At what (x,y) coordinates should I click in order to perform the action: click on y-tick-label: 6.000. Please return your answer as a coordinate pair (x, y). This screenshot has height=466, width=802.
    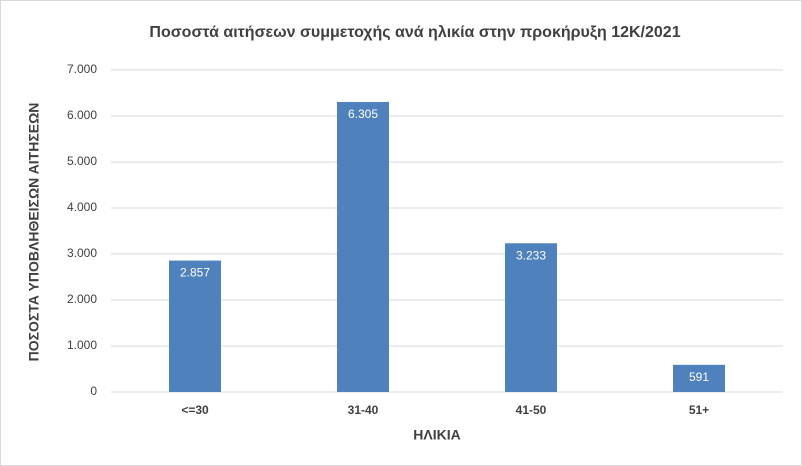
    Looking at the image, I should click on (82, 115).